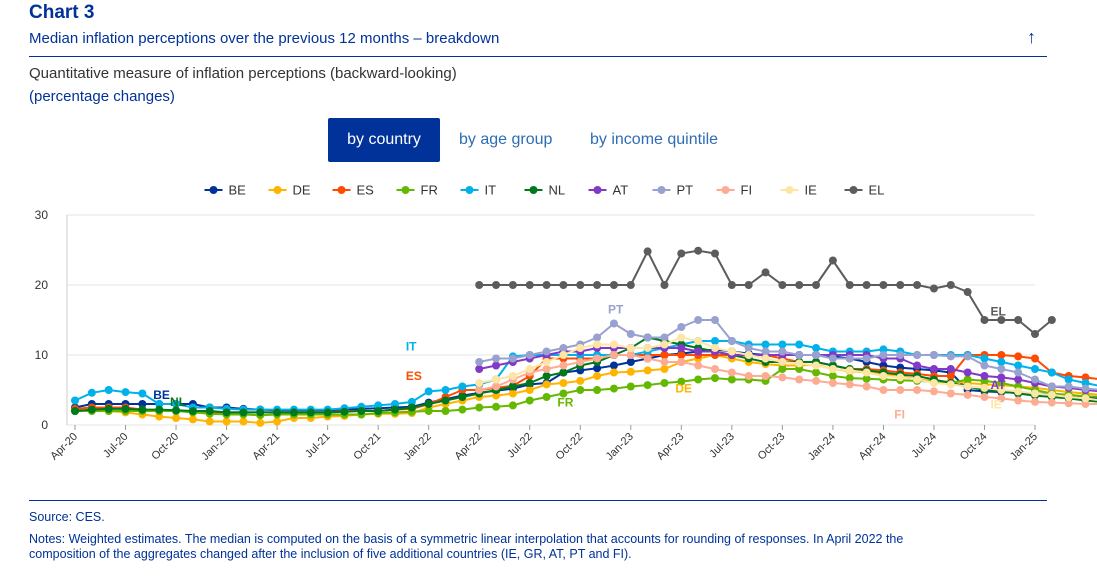  I want to click on x-tick-label: Apr-23, so click(671, 447).